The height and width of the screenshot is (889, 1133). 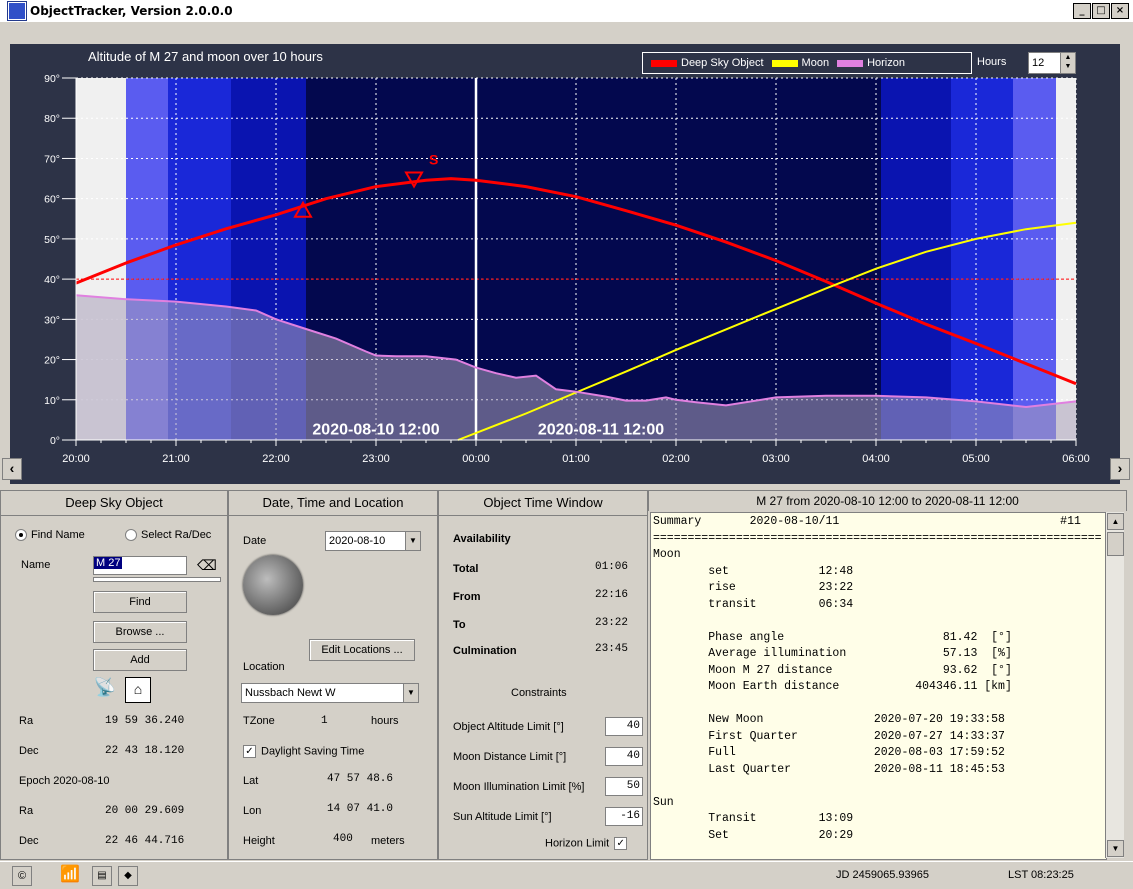 What do you see at coordinates (1067, 63) in the screenshot?
I see `spinner-arrows-icon: ▲ ▼` at bounding box center [1067, 63].